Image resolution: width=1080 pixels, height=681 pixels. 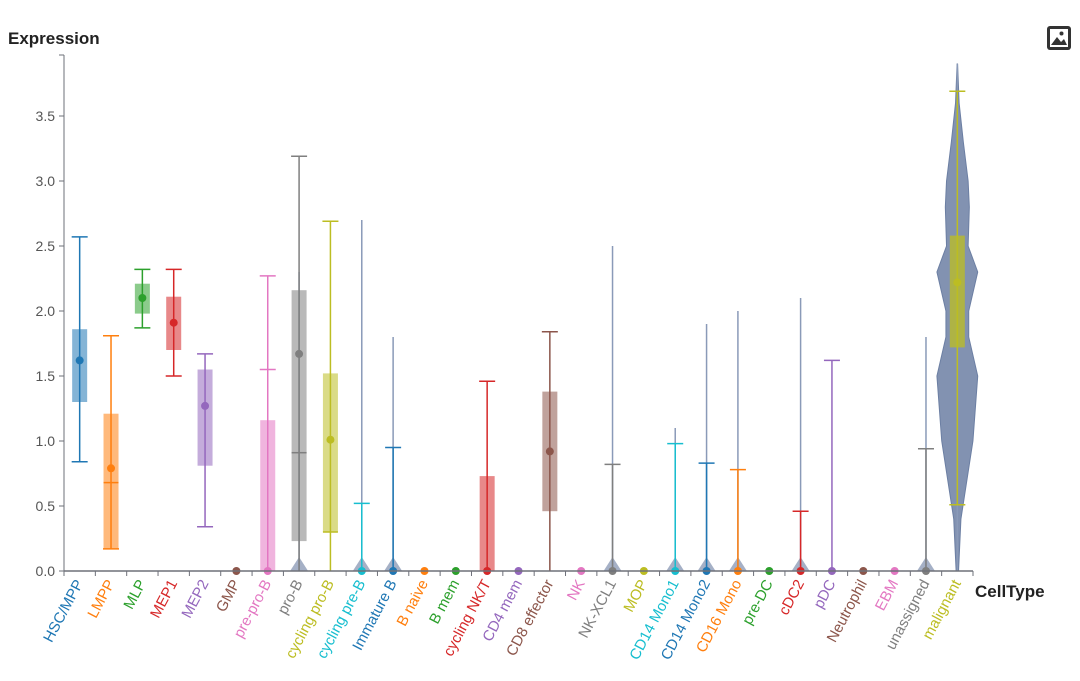 I want to click on y-tick-label: 2.0, so click(x=46, y=311).